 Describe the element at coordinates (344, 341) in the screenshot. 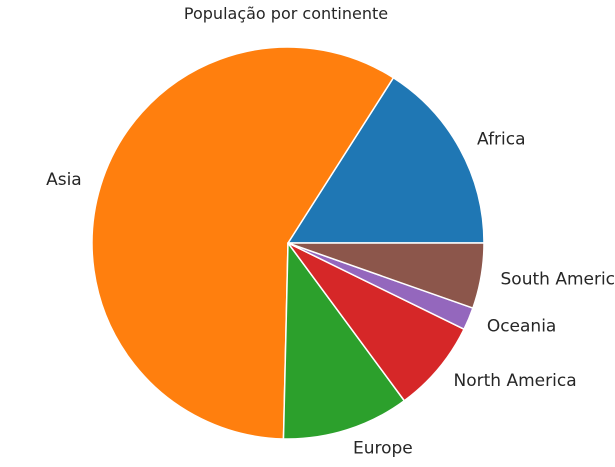

I see `pie-slice-europe` at that location.